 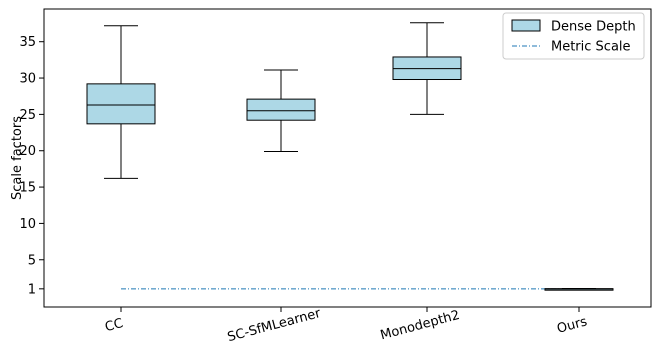 What do you see at coordinates (572, 325) in the screenshot?
I see `x-tick-label: Ours` at bounding box center [572, 325].